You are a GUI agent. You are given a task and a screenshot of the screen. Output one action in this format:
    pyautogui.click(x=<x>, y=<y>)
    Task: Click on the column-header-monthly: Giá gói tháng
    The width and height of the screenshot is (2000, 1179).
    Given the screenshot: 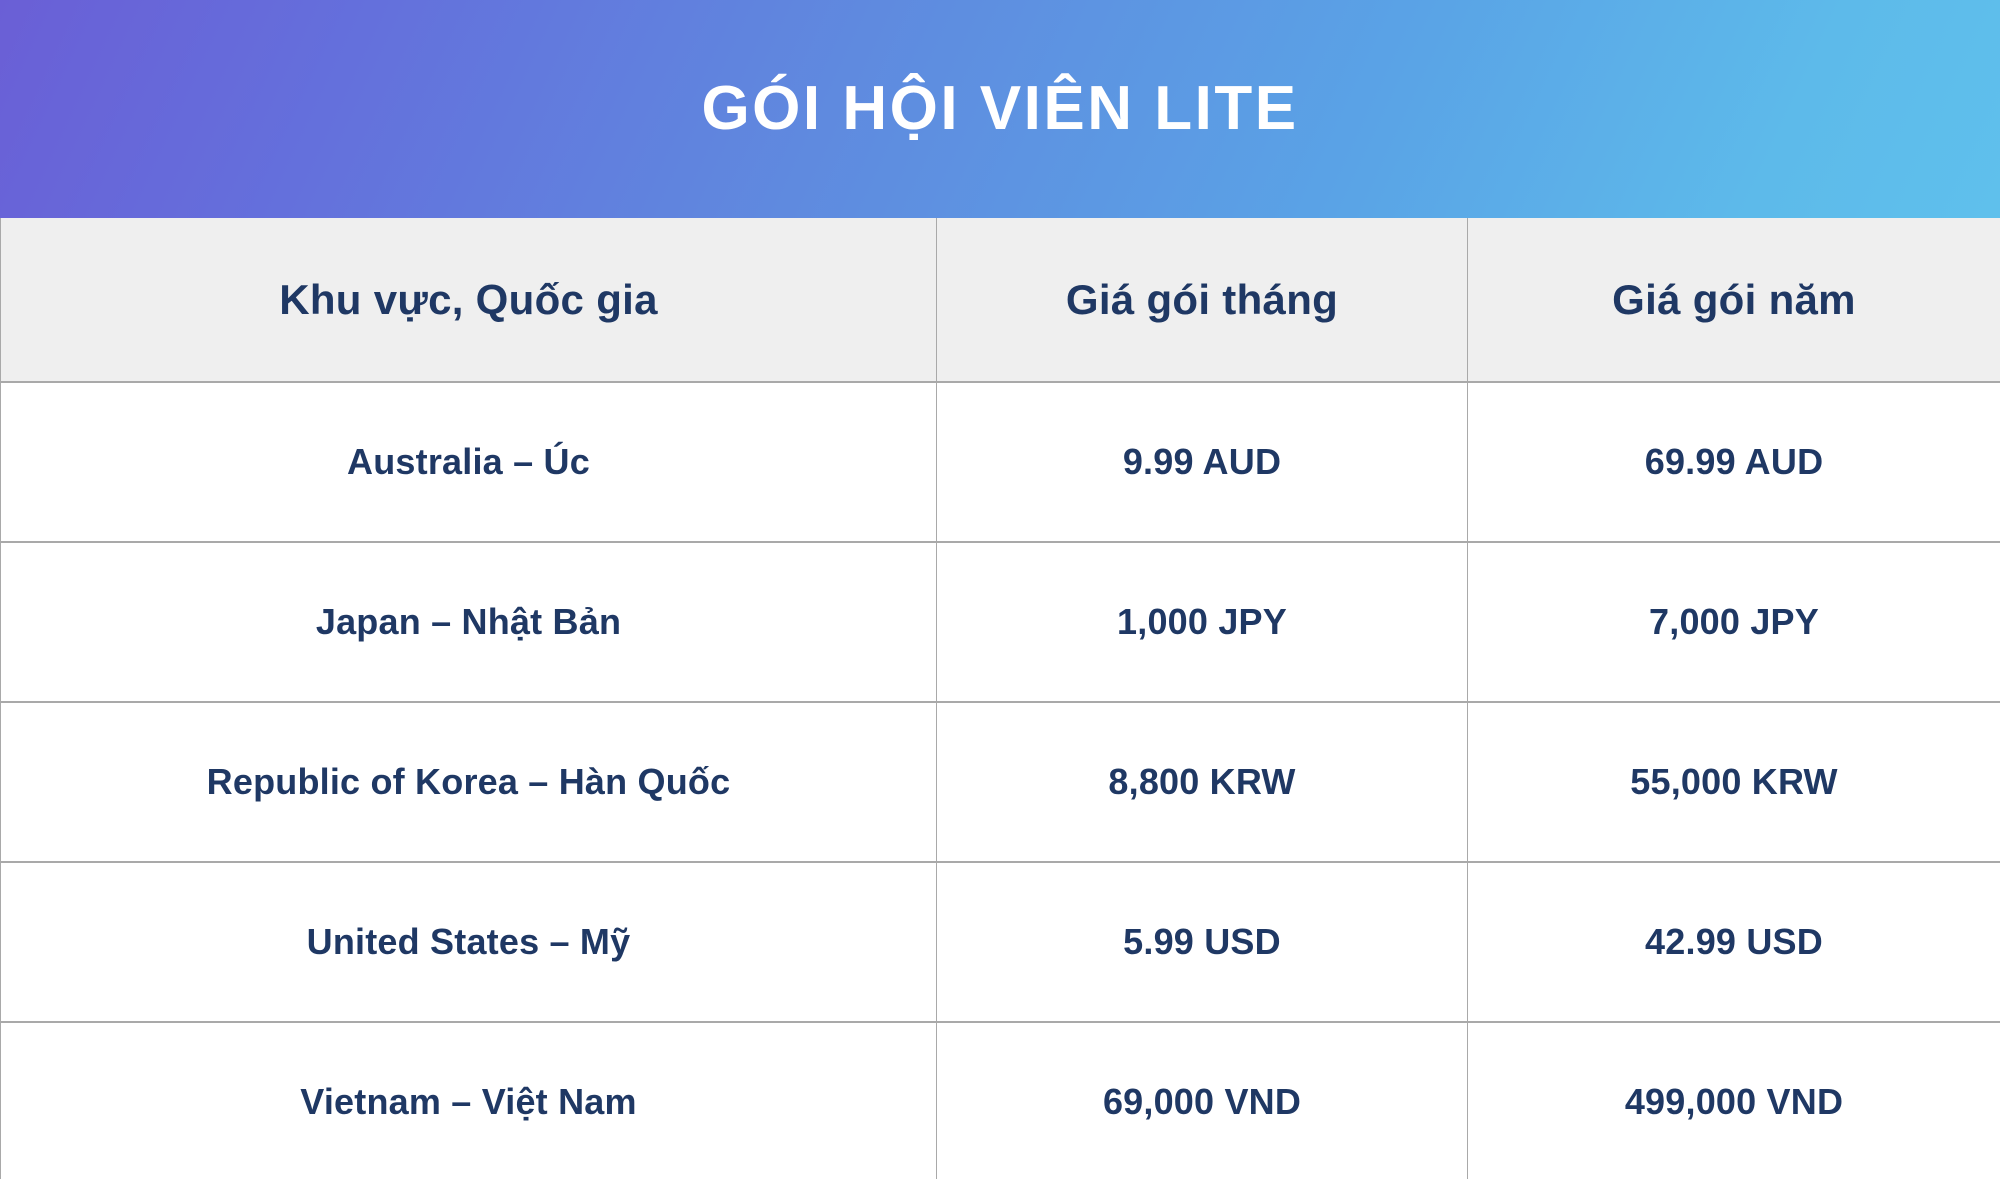 What is the action you would take?
    pyautogui.click(x=1202, y=300)
    